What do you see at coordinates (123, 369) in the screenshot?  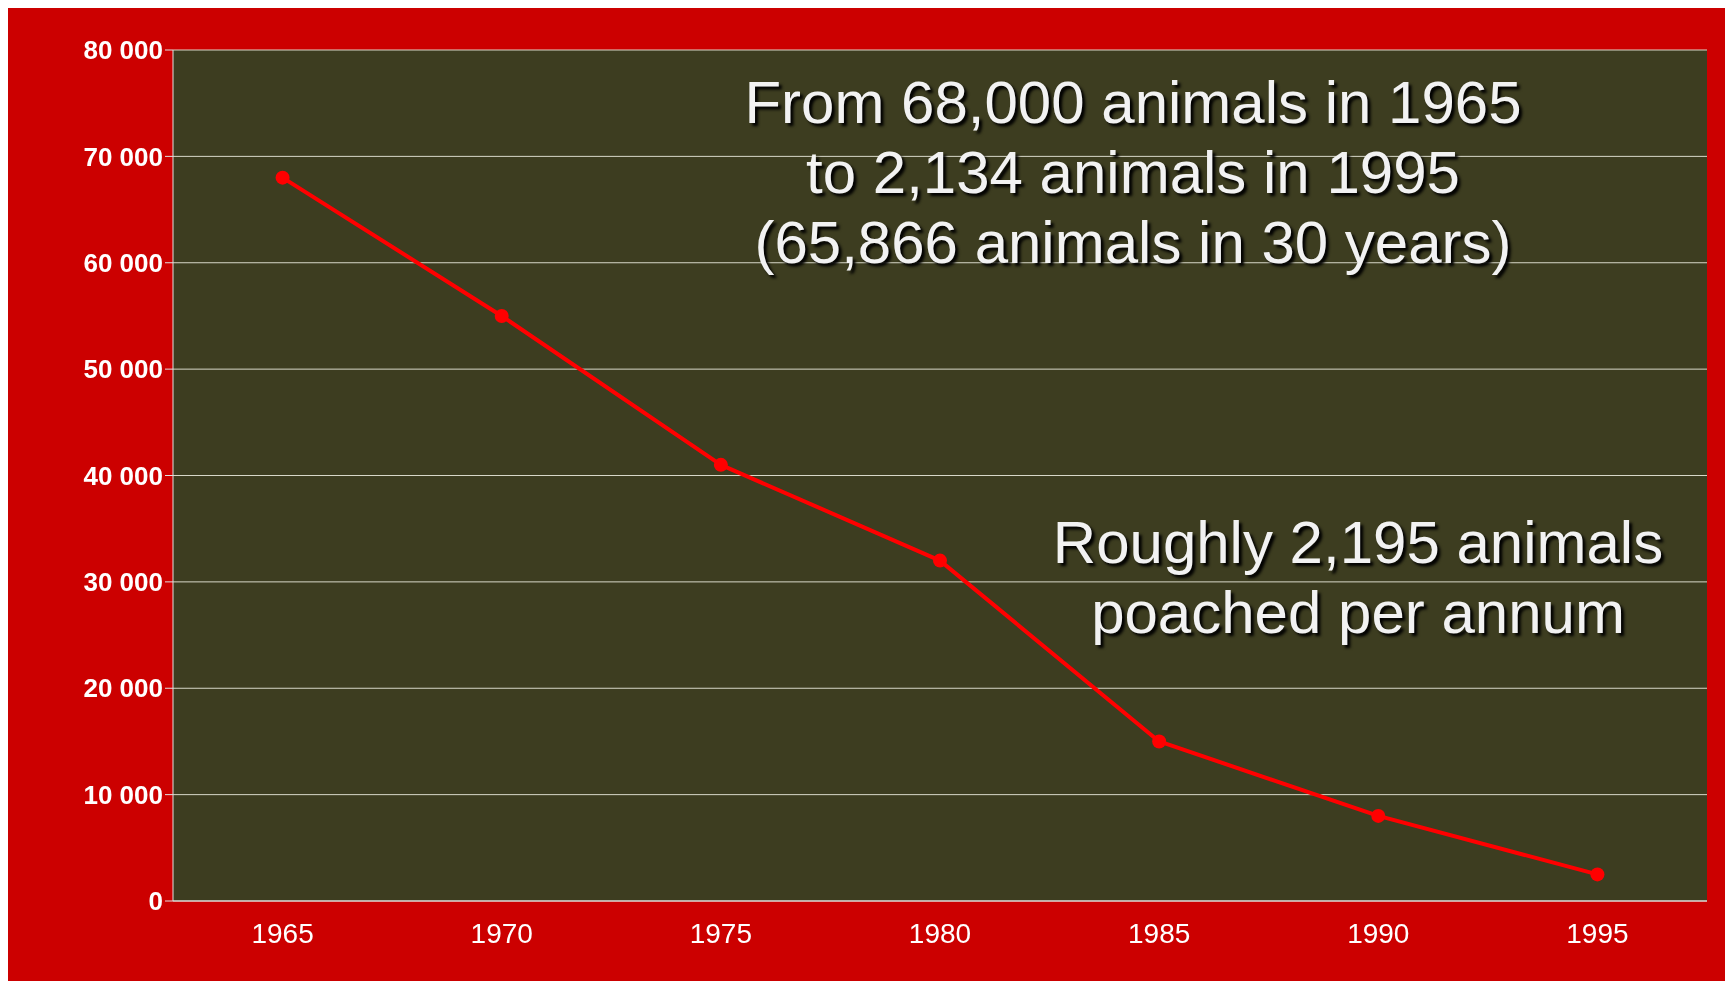 I see `y-tick-label: 50 000` at bounding box center [123, 369].